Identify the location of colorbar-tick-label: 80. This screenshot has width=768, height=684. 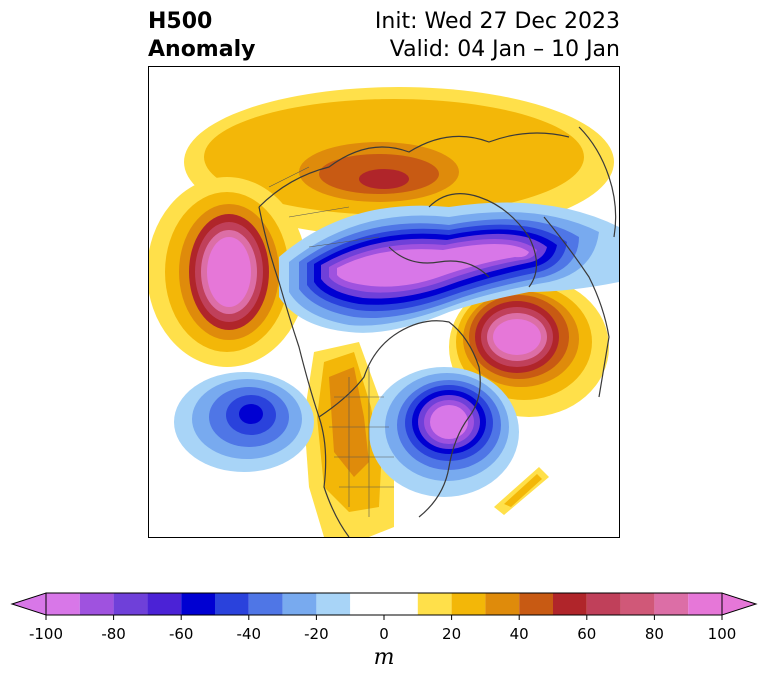
(654, 634).